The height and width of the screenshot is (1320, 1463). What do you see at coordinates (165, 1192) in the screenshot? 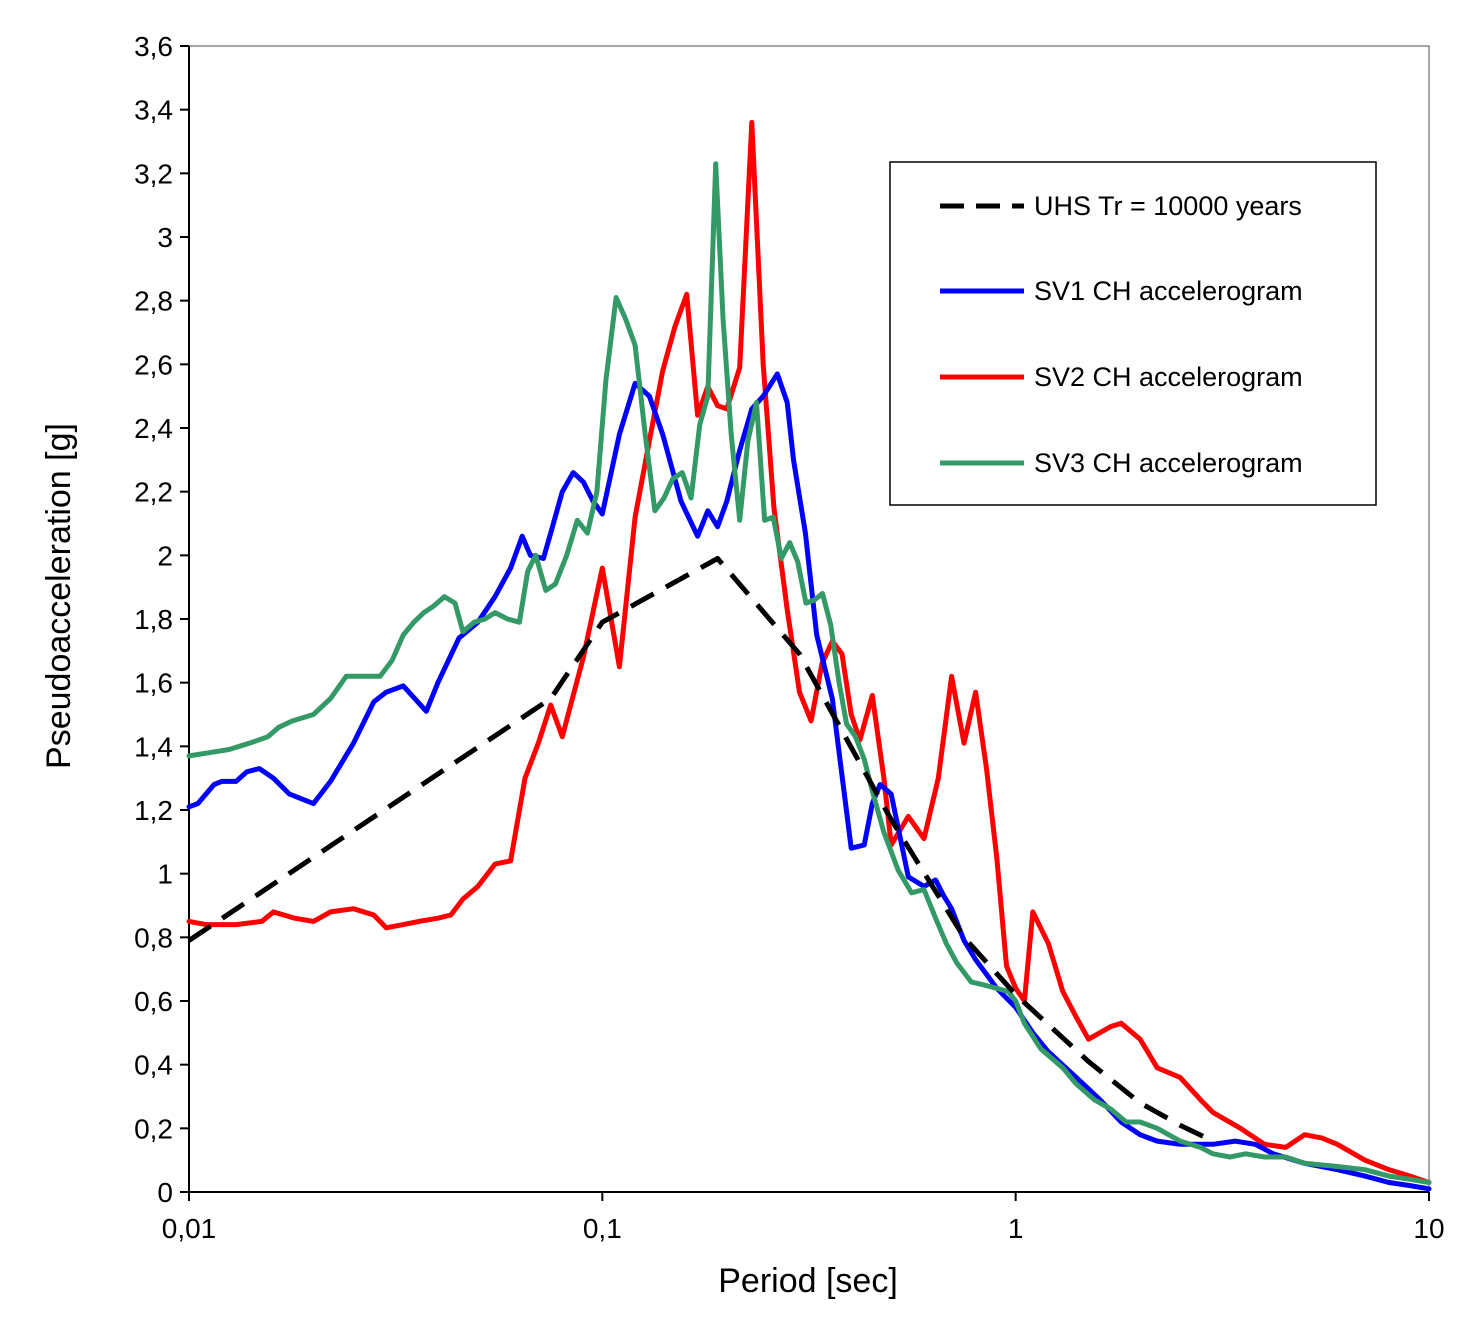
I see `y-tick-label: 0` at bounding box center [165, 1192].